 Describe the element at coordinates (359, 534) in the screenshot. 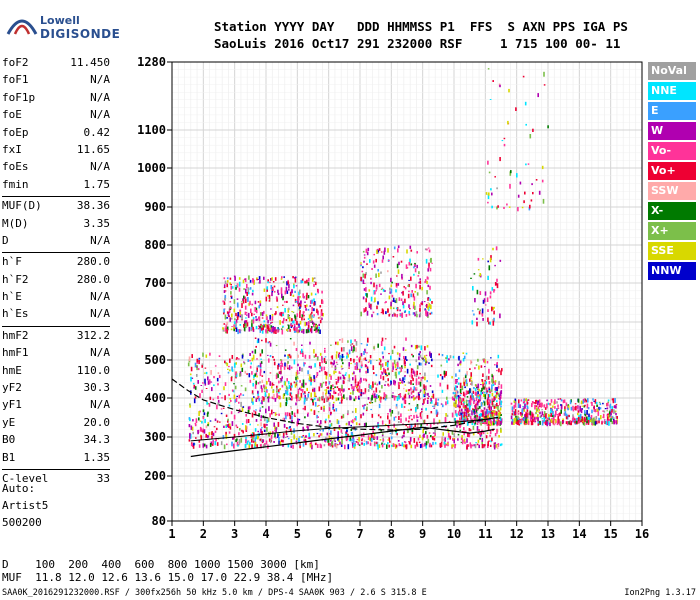

I see `x-tick-label: 7` at that location.